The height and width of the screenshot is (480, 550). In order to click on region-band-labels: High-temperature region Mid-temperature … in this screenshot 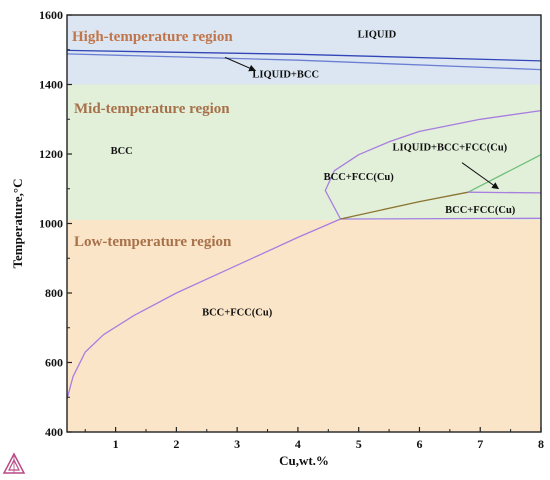, I will do `click(152, 139)`.